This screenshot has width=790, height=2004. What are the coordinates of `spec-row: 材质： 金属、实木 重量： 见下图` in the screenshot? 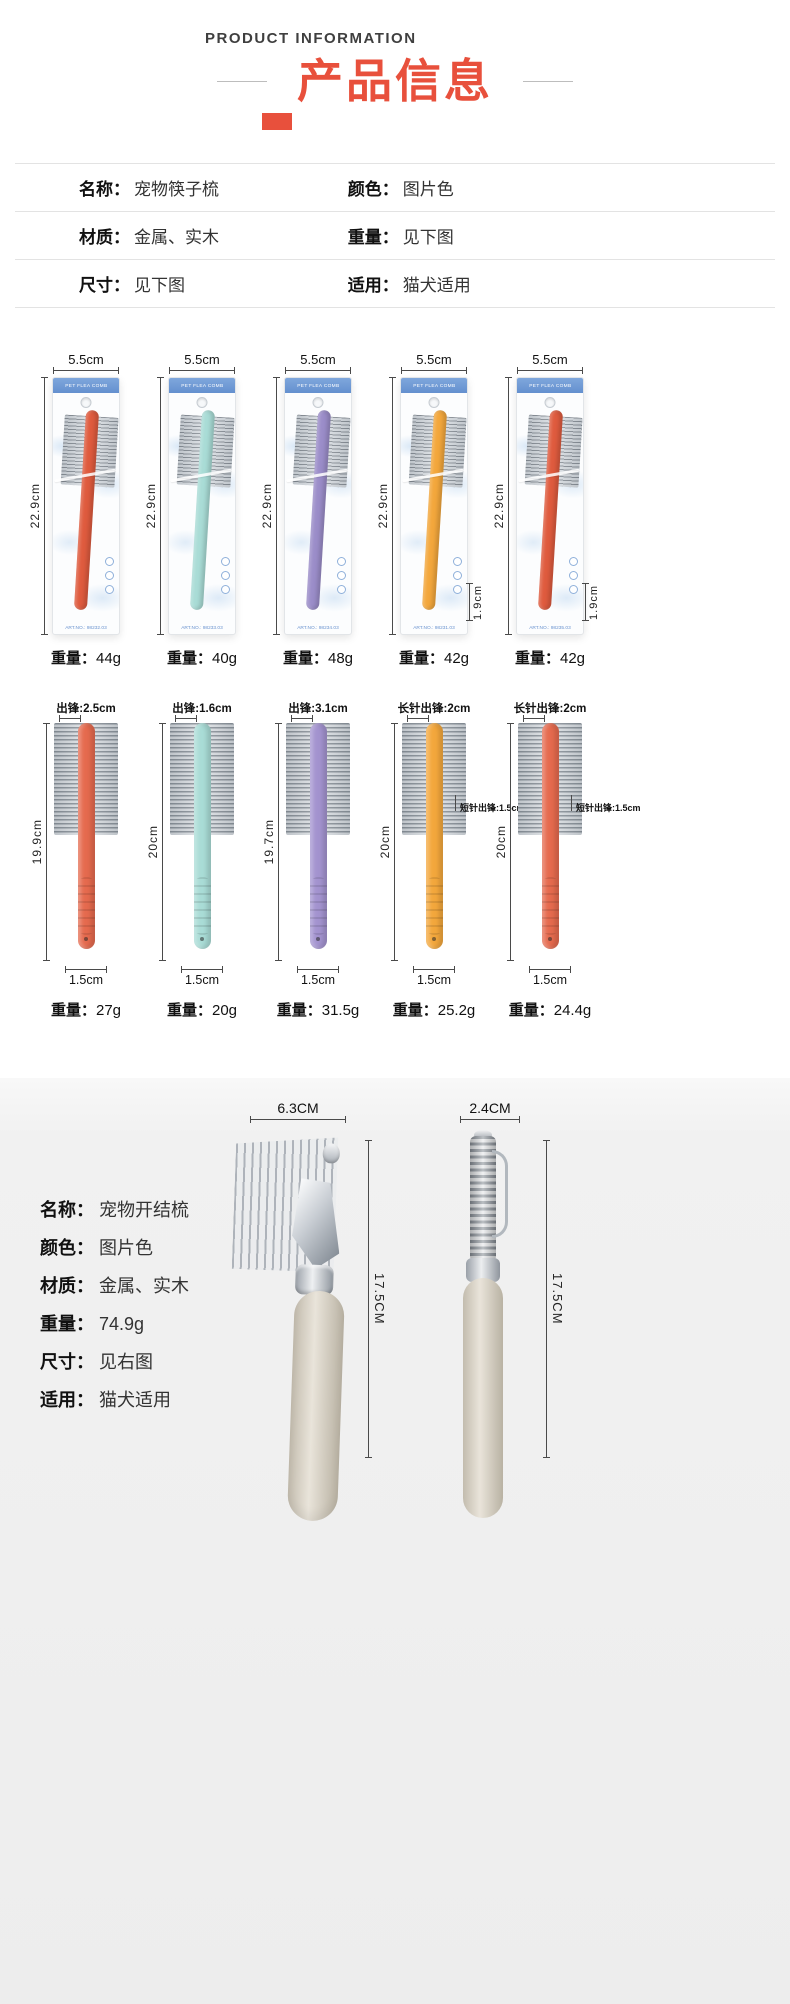 It's located at (395, 236).